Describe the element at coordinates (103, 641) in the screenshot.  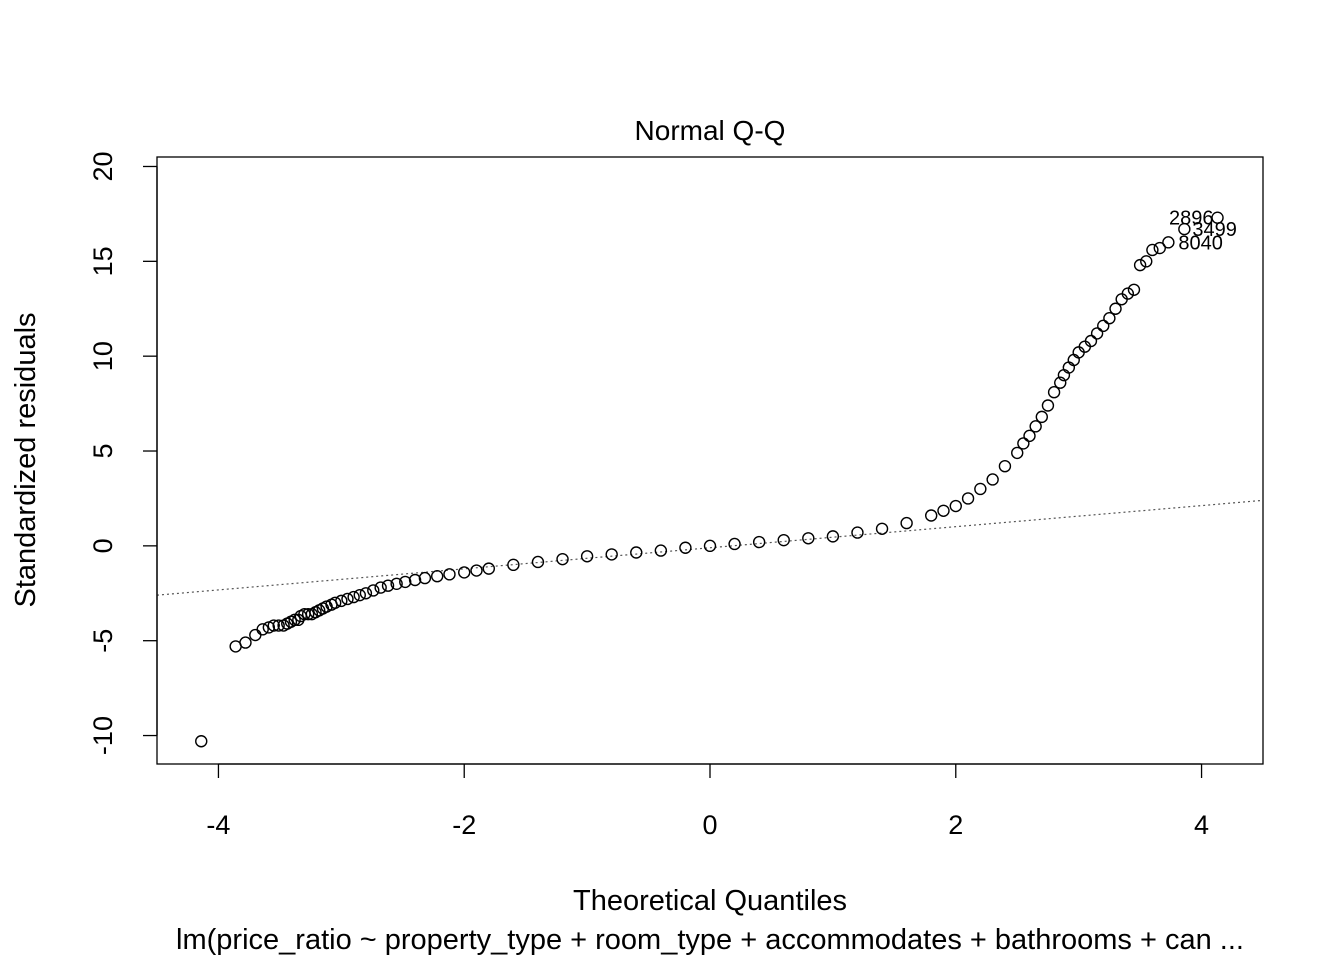
I see `y-tick-label: -5` at that location.